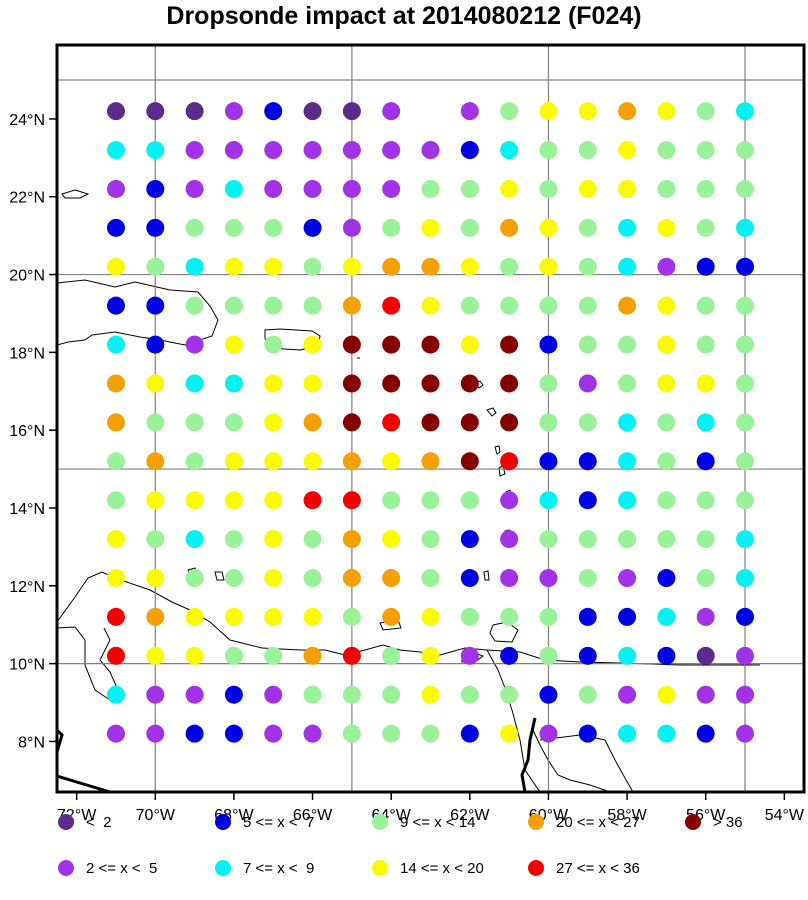 This screenshot has width=808, height=900. What do you see at coordinates (27, 120) in the screenshot?
I see `lat-tick-label: 24°N` at bounding box center [27, 120].